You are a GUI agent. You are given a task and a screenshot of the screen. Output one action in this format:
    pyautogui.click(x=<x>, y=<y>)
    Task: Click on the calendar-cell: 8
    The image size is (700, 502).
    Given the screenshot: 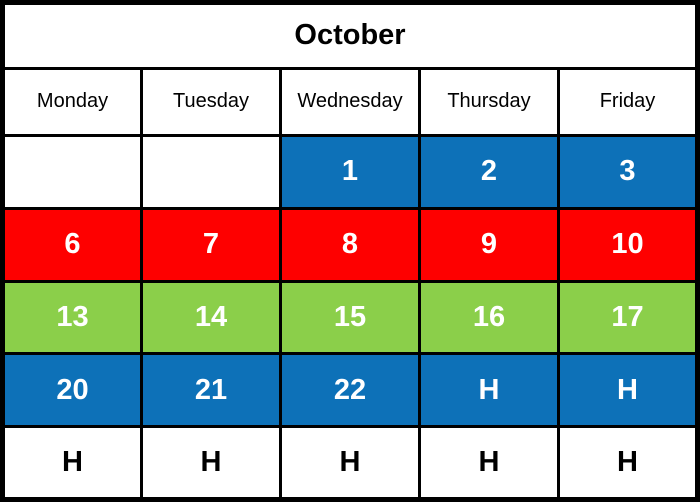 What is the action you would take?
    pyautogui.click(x=350, y=244)
    